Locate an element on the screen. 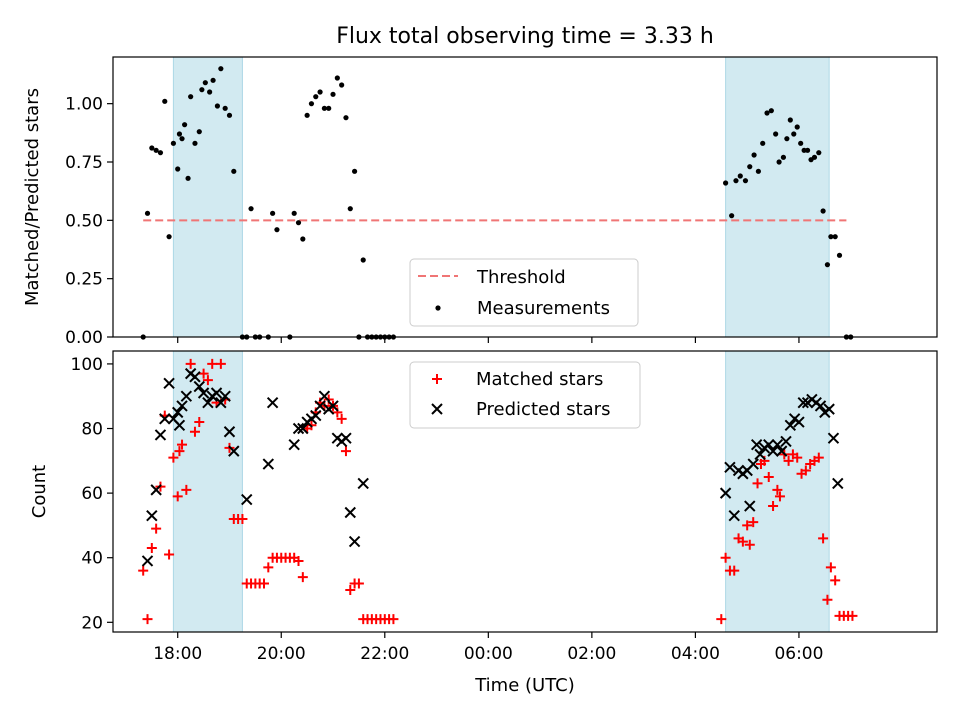 The height and width of the screenshot is (720, 960). y-tick-label: 1.00 is located at coordinates (84, 105).